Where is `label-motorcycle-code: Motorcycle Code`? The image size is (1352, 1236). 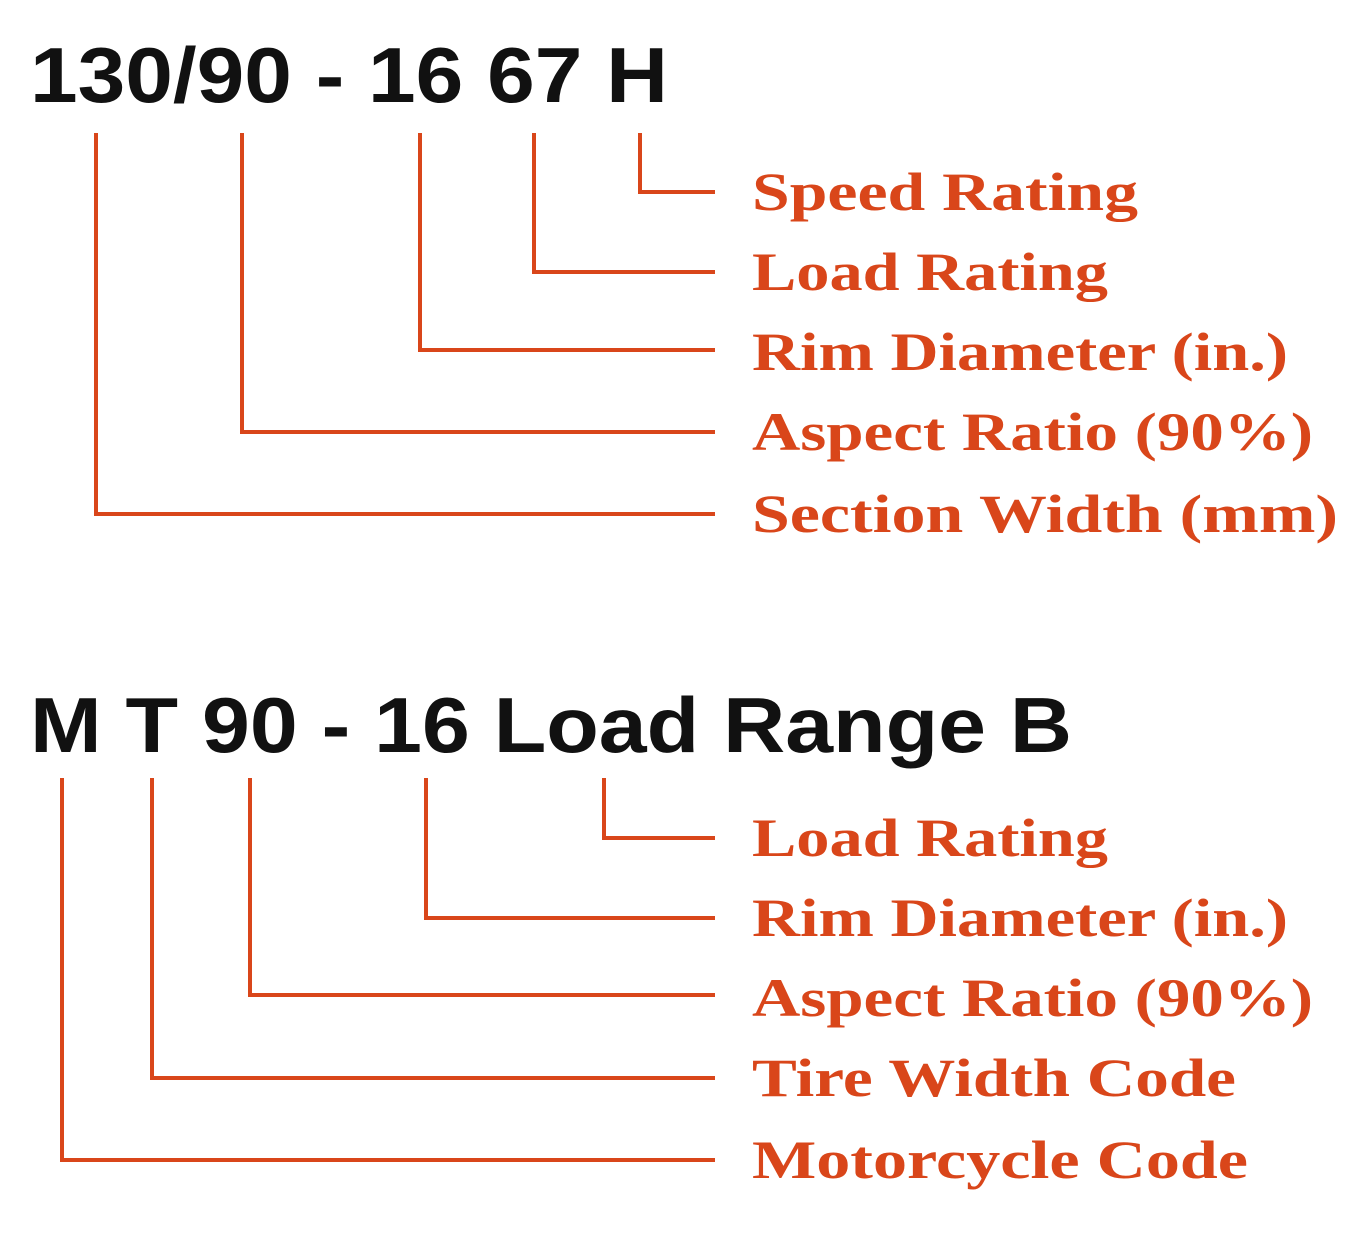
label-motorcycle-code: Motorcycle Code is located at coordinates (1000, 1160).